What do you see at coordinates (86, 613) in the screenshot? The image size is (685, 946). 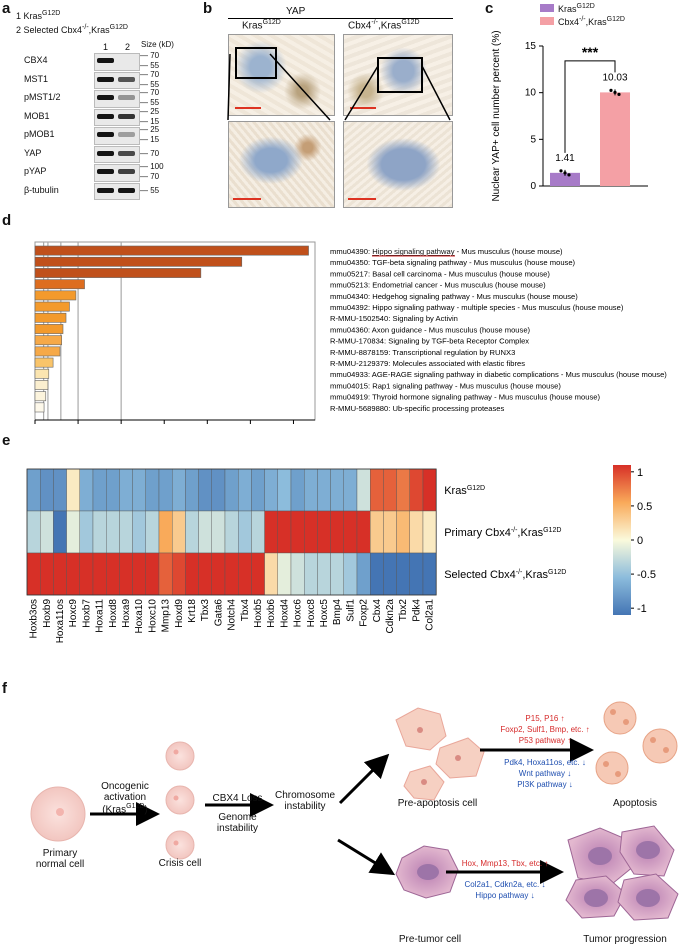 I see `e-column-label: Hoxb7` at bounding box center [86, 613].